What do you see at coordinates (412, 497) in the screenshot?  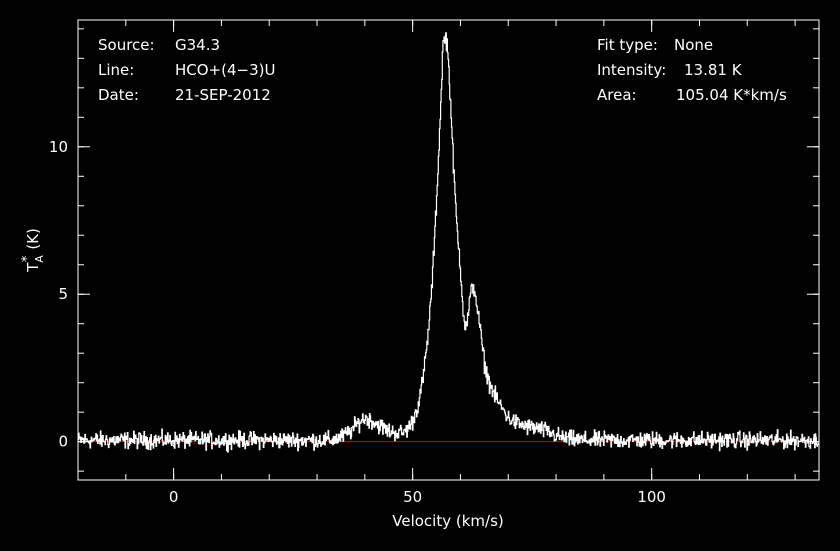 I see `x-tick-label: 50` at bounding box center [412, 497].